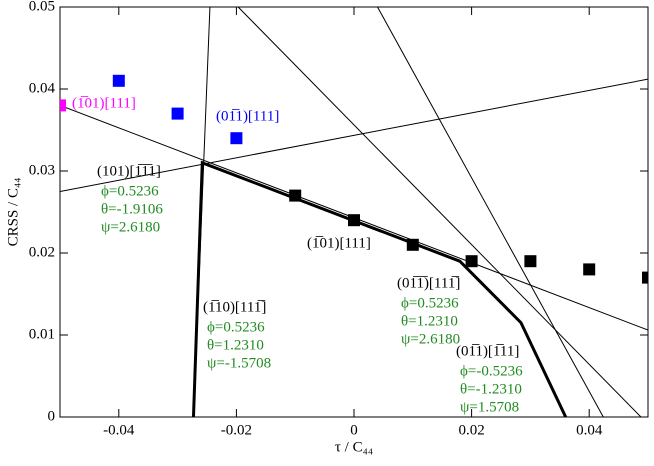 The image size is (654, 466). I want to click on y-tick-label: 0.02, so click(42, 252).